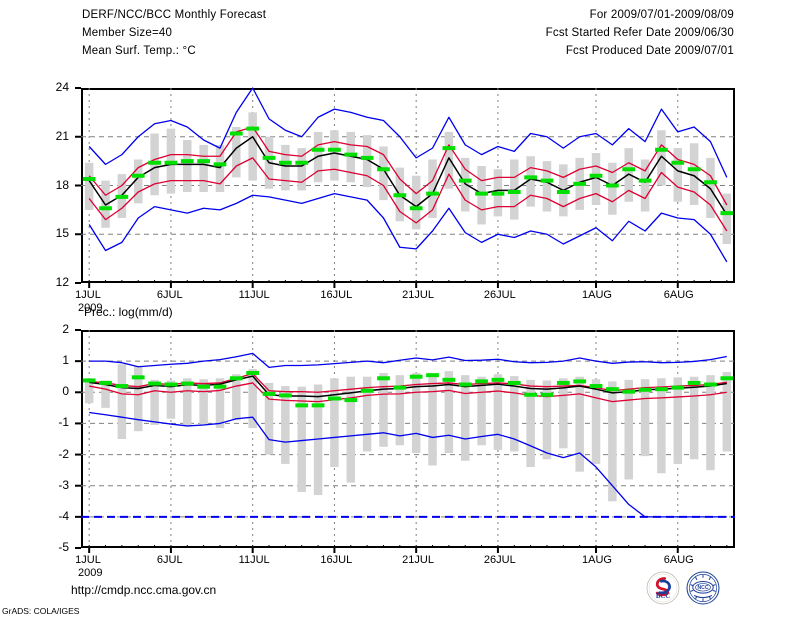 This screenshot has height=618, width=800. Describe the element at coordinates (63, 422) in the screenshot. I see `y-axis-label: -1` at that location.